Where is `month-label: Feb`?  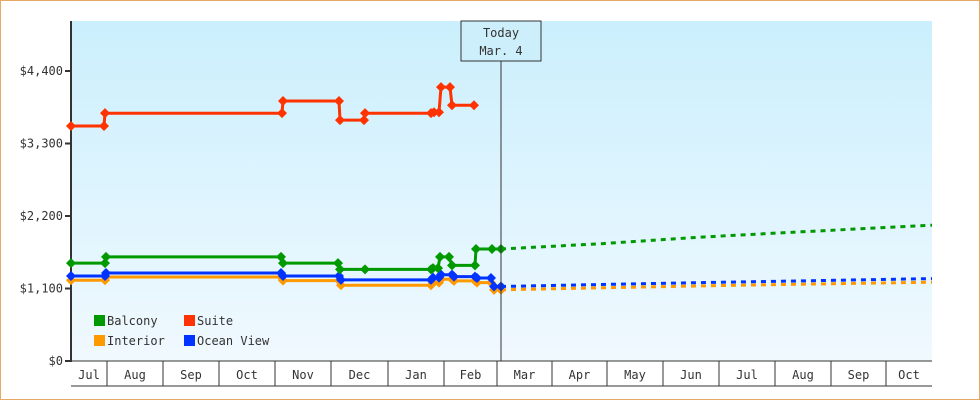
month-label: Feb is located at coordinates (471, 375).